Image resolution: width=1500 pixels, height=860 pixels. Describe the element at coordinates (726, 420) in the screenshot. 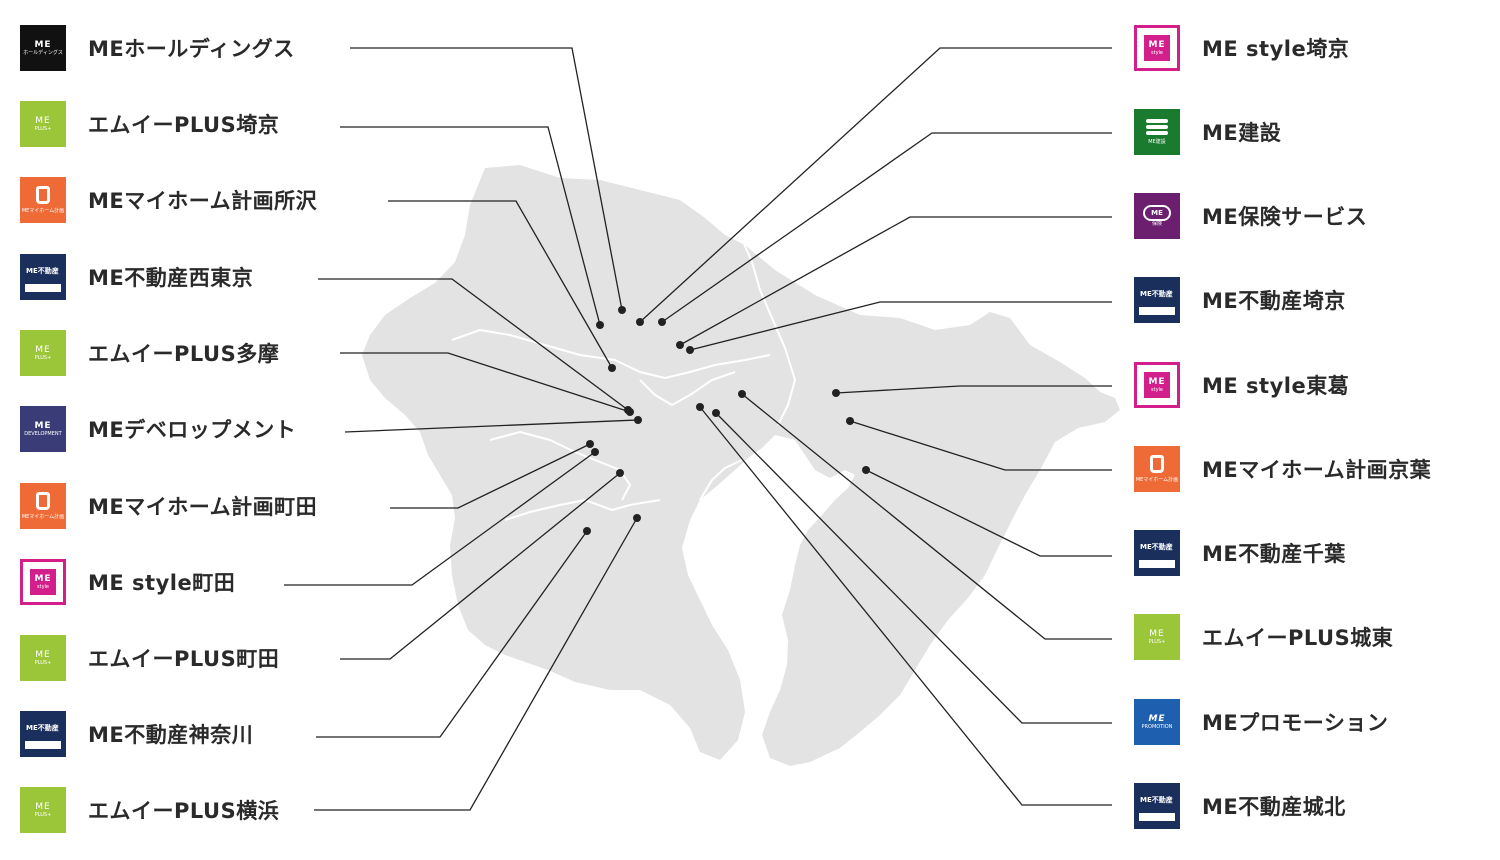

I see `location-dots` at that location.